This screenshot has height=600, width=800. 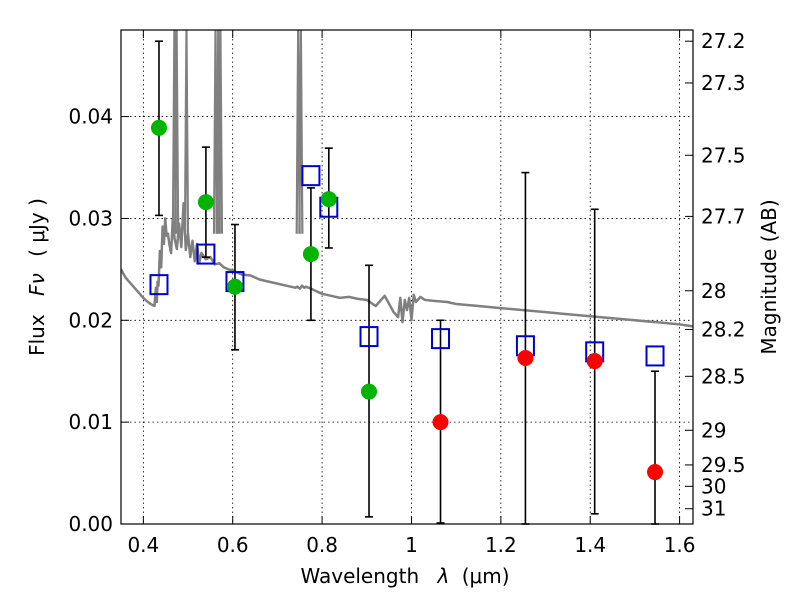 I want to click on y-axis-title-unit: ( μJy ), so click(x=37, y=227).